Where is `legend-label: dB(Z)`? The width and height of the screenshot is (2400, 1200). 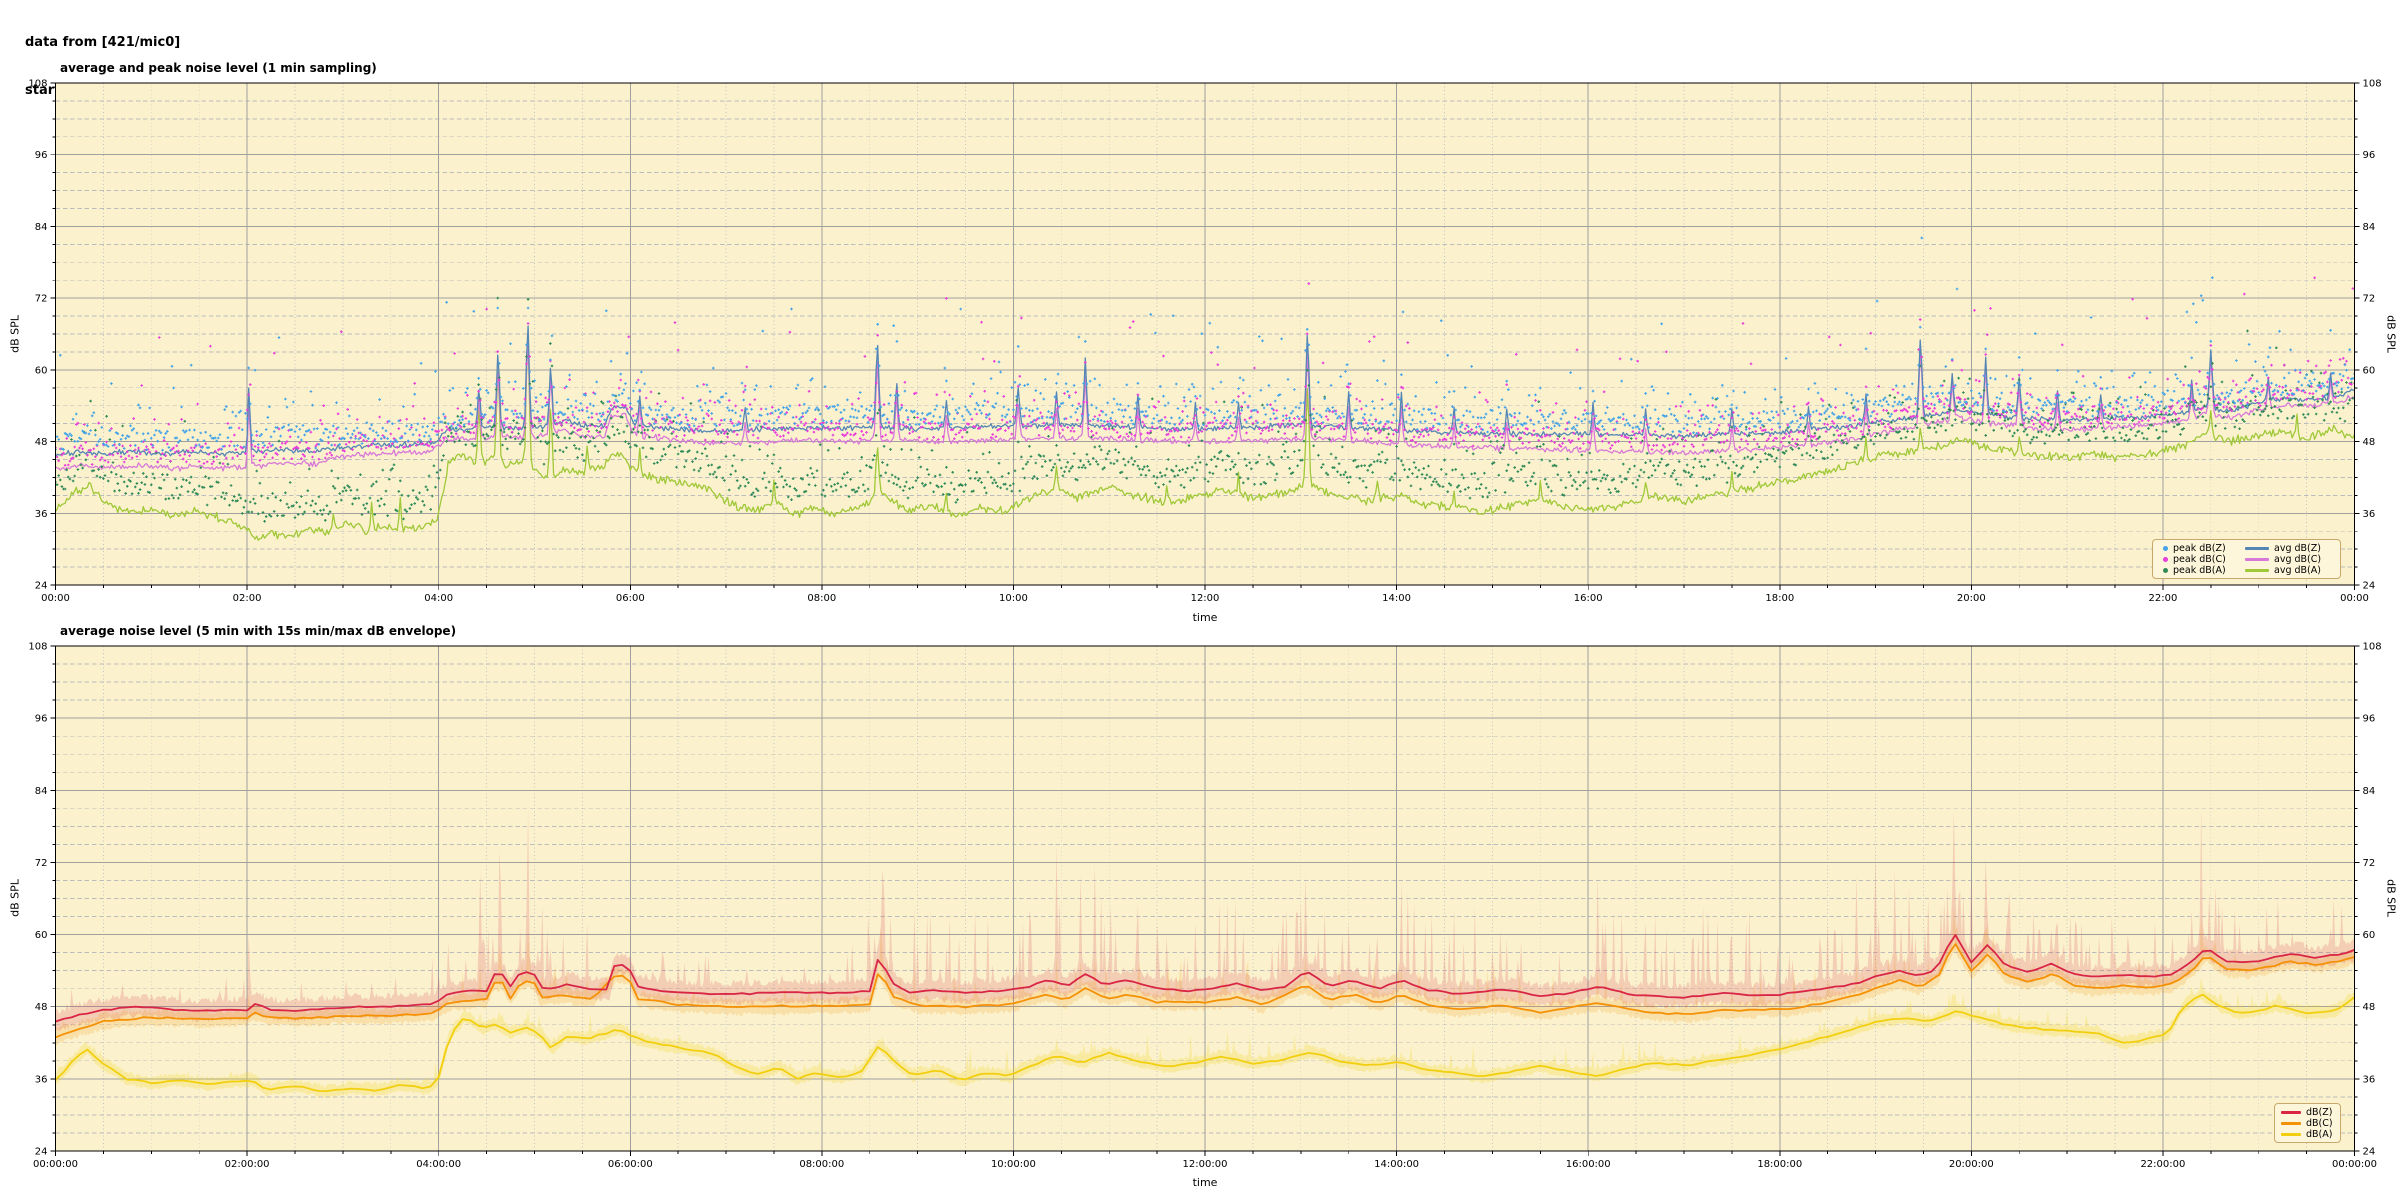 legend-label: dB(Z) is located at coordinates (2319, 1112).